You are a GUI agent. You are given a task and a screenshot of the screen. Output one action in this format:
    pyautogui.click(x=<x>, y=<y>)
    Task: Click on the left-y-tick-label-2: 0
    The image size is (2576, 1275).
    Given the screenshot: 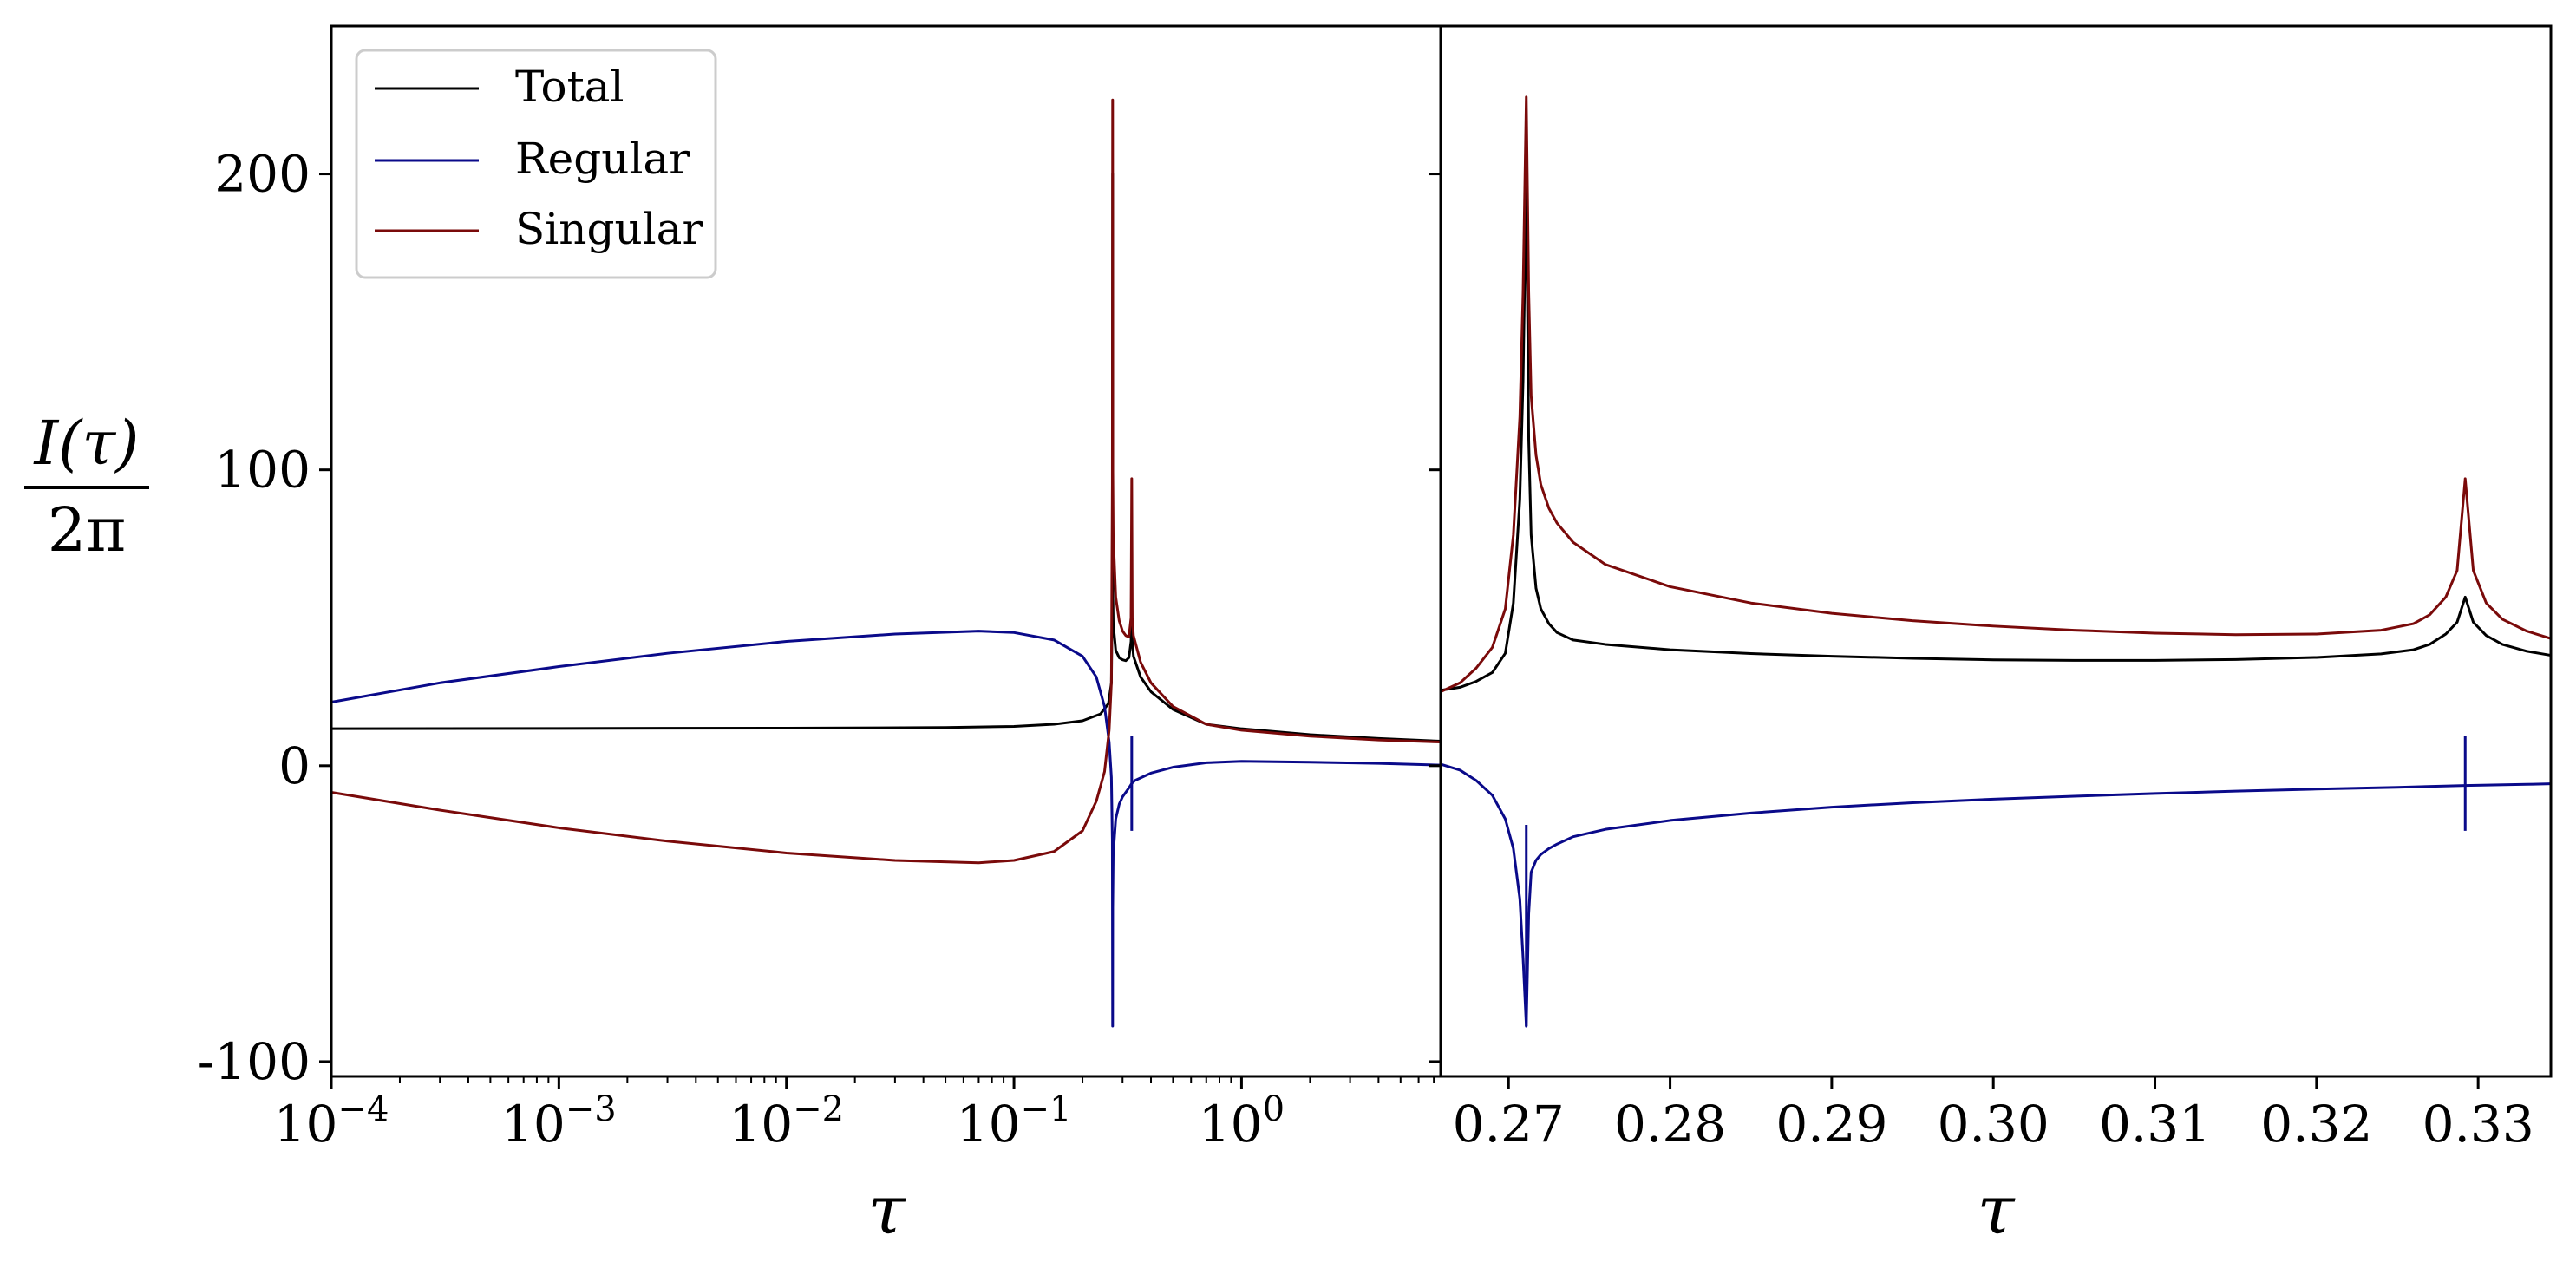 What is the action you would take?
    pyautogui.click(x=294, y=765)
    